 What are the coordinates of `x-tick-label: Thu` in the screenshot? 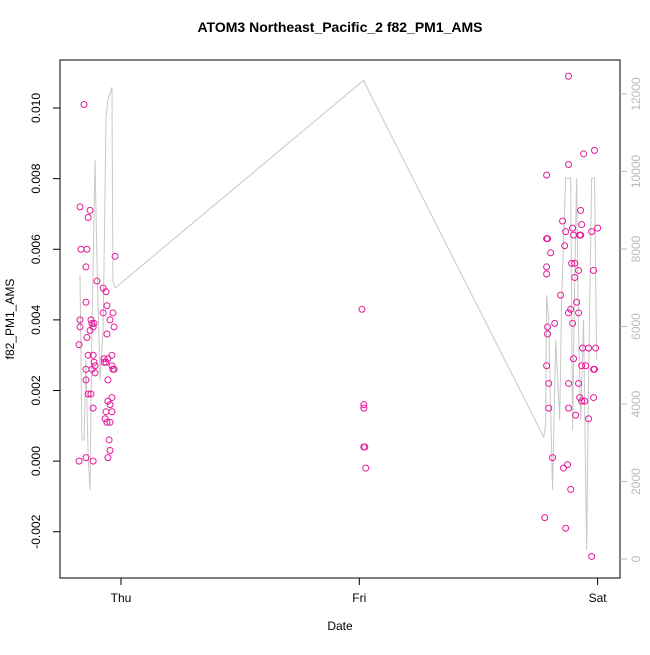 It's located at (121, 598).